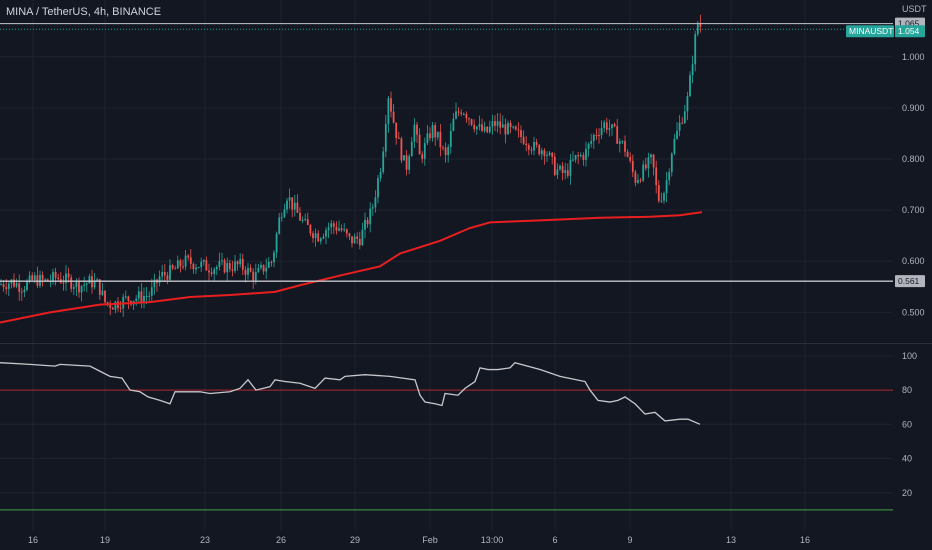 Image resolution: width=932 pixels, height=550 pixels. Describe the element at coordinates (909, 31) in the screenshot. I see `last-price-label: 1.054` at that location.